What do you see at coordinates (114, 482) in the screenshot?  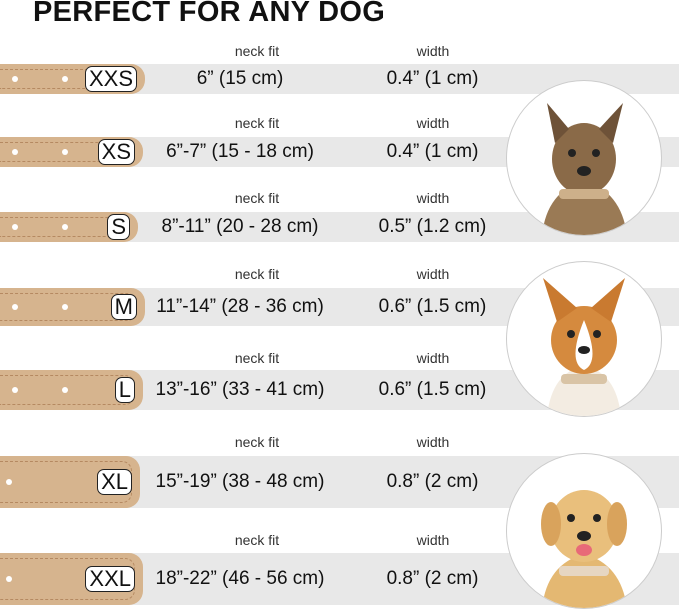 I see `size-tag: XL` at bounding box center [114, 482].